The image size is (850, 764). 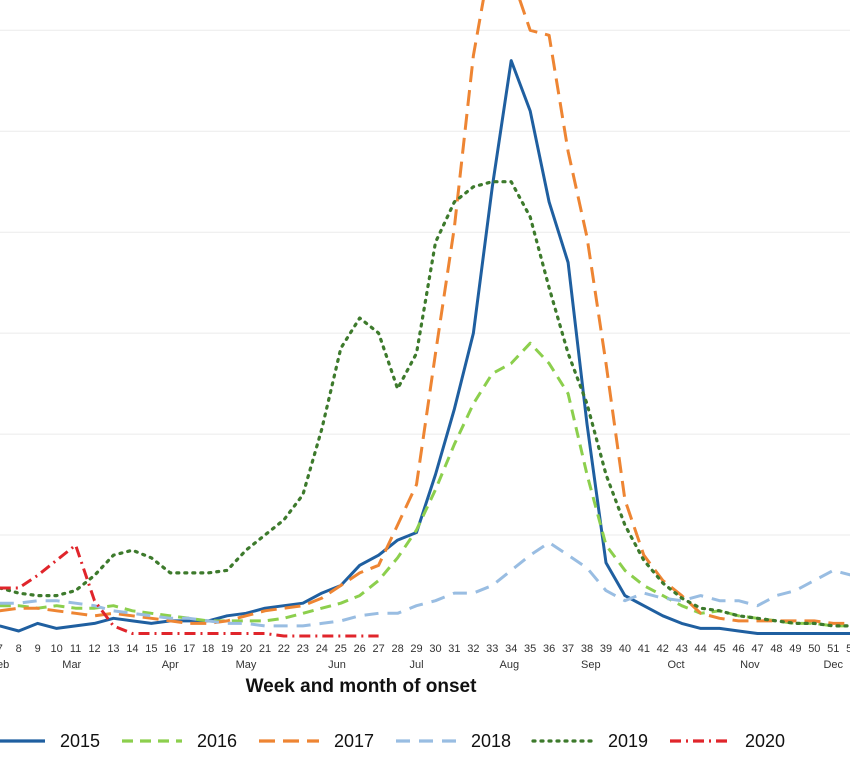 What do you see at coordinates (416, 649) in the screenshot?
I see `x-tick-label: 29` at bounding box center [416, 649].